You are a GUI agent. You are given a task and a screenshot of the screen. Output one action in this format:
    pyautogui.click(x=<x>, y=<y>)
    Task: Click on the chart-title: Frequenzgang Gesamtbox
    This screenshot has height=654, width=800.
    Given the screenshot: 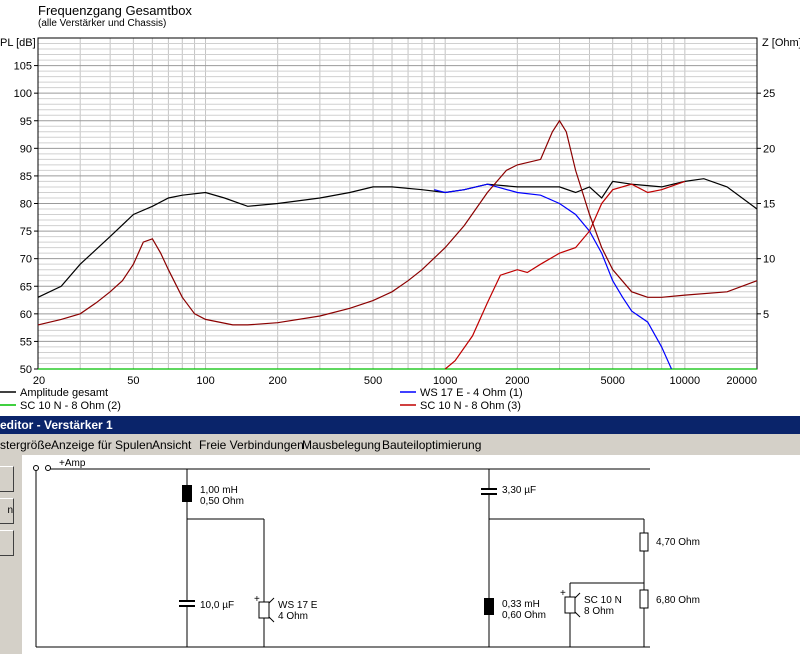 What is the action you would take?
    pyautogui.click(x=115, y=10)
    